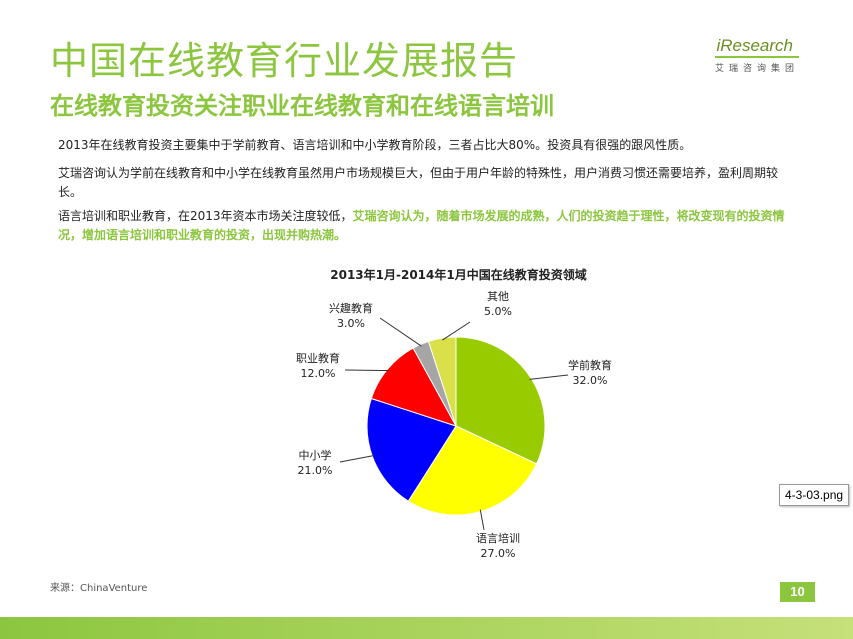 The height and width of the screenshot is (639, 853). I want to click on pie-value-label-2: 27.0%, so click(498, 553).